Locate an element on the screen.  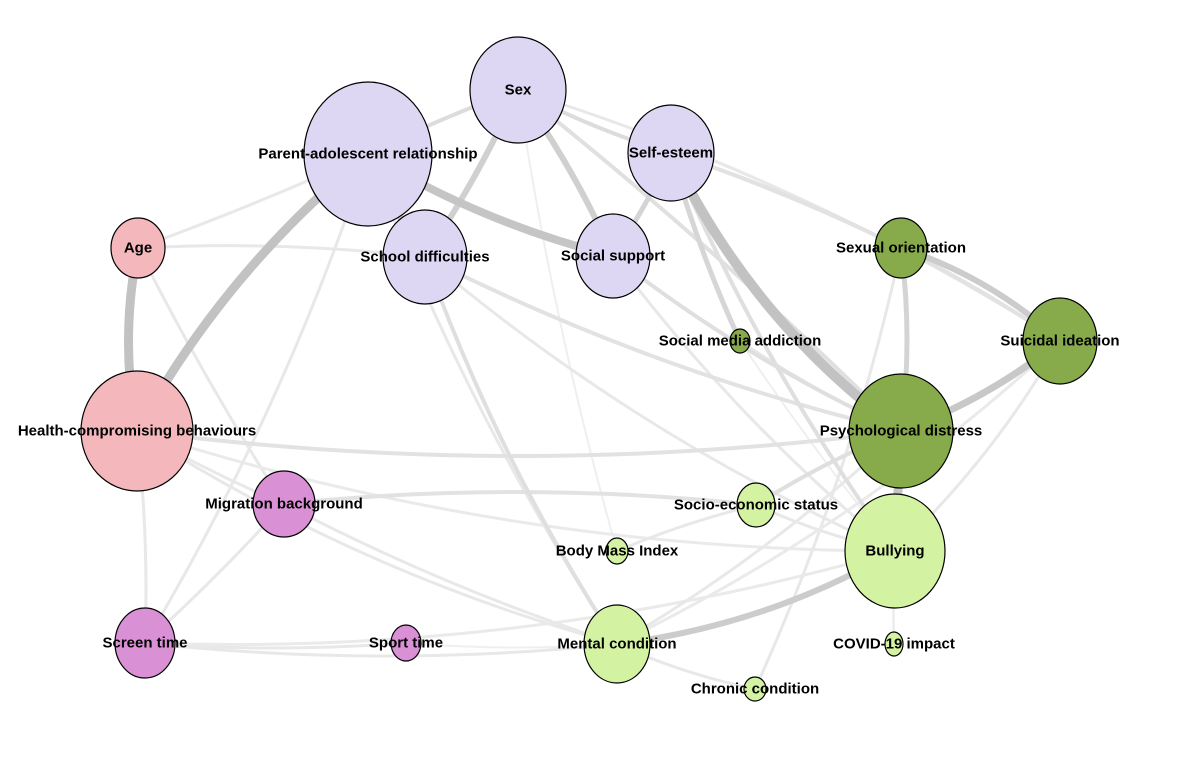
edge-social-support--bullying is located at coordinates (754, 403).